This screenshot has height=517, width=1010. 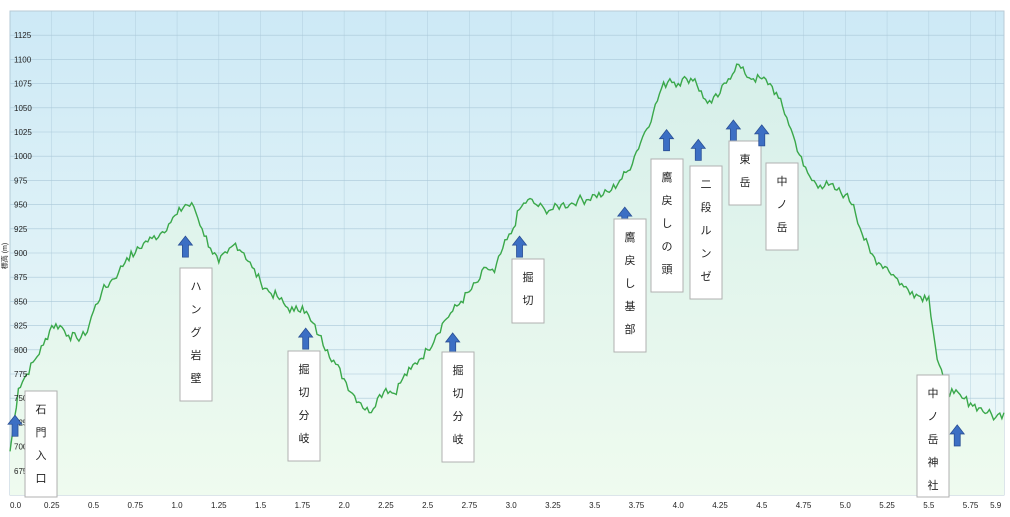 What do you see at coordinates (637, 505) in the screenshot?
I see `x-tick-label: 3.75` at bounding box center [637, 505].